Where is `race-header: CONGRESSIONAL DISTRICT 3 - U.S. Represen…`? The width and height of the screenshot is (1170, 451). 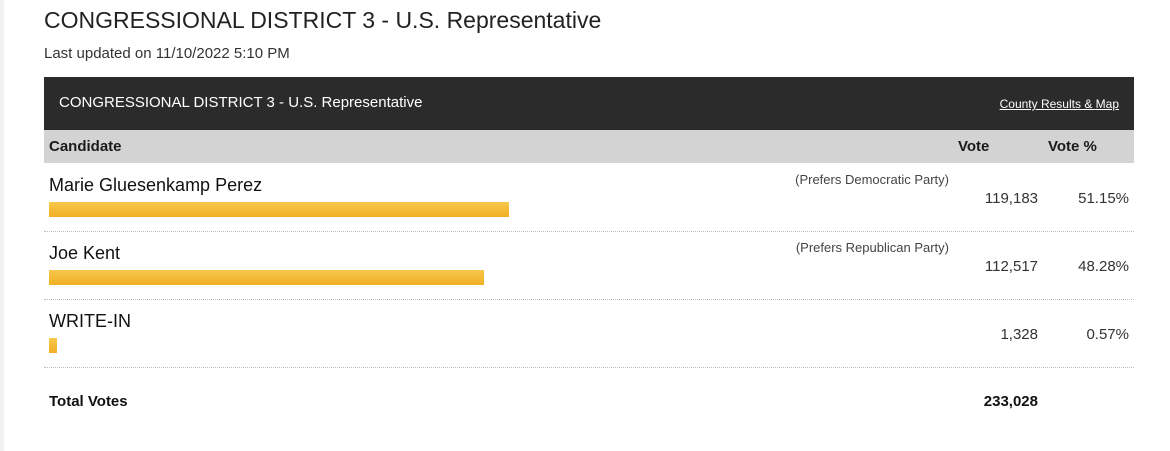 race-header: CONGRESSIONAL DISTRICT 3 - U.S. Represen… is located at coordinates (589, 103).